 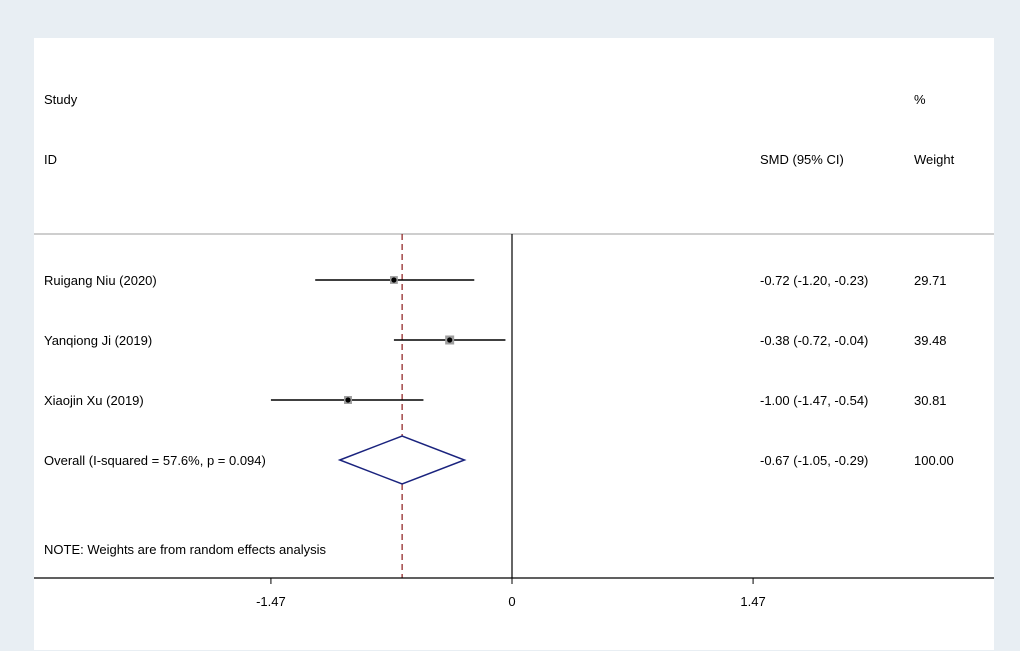 What do you see at coordinates (930, 340) in the screenshot?
I see `weight-text: 39.48` at bounding box center [930, 340].